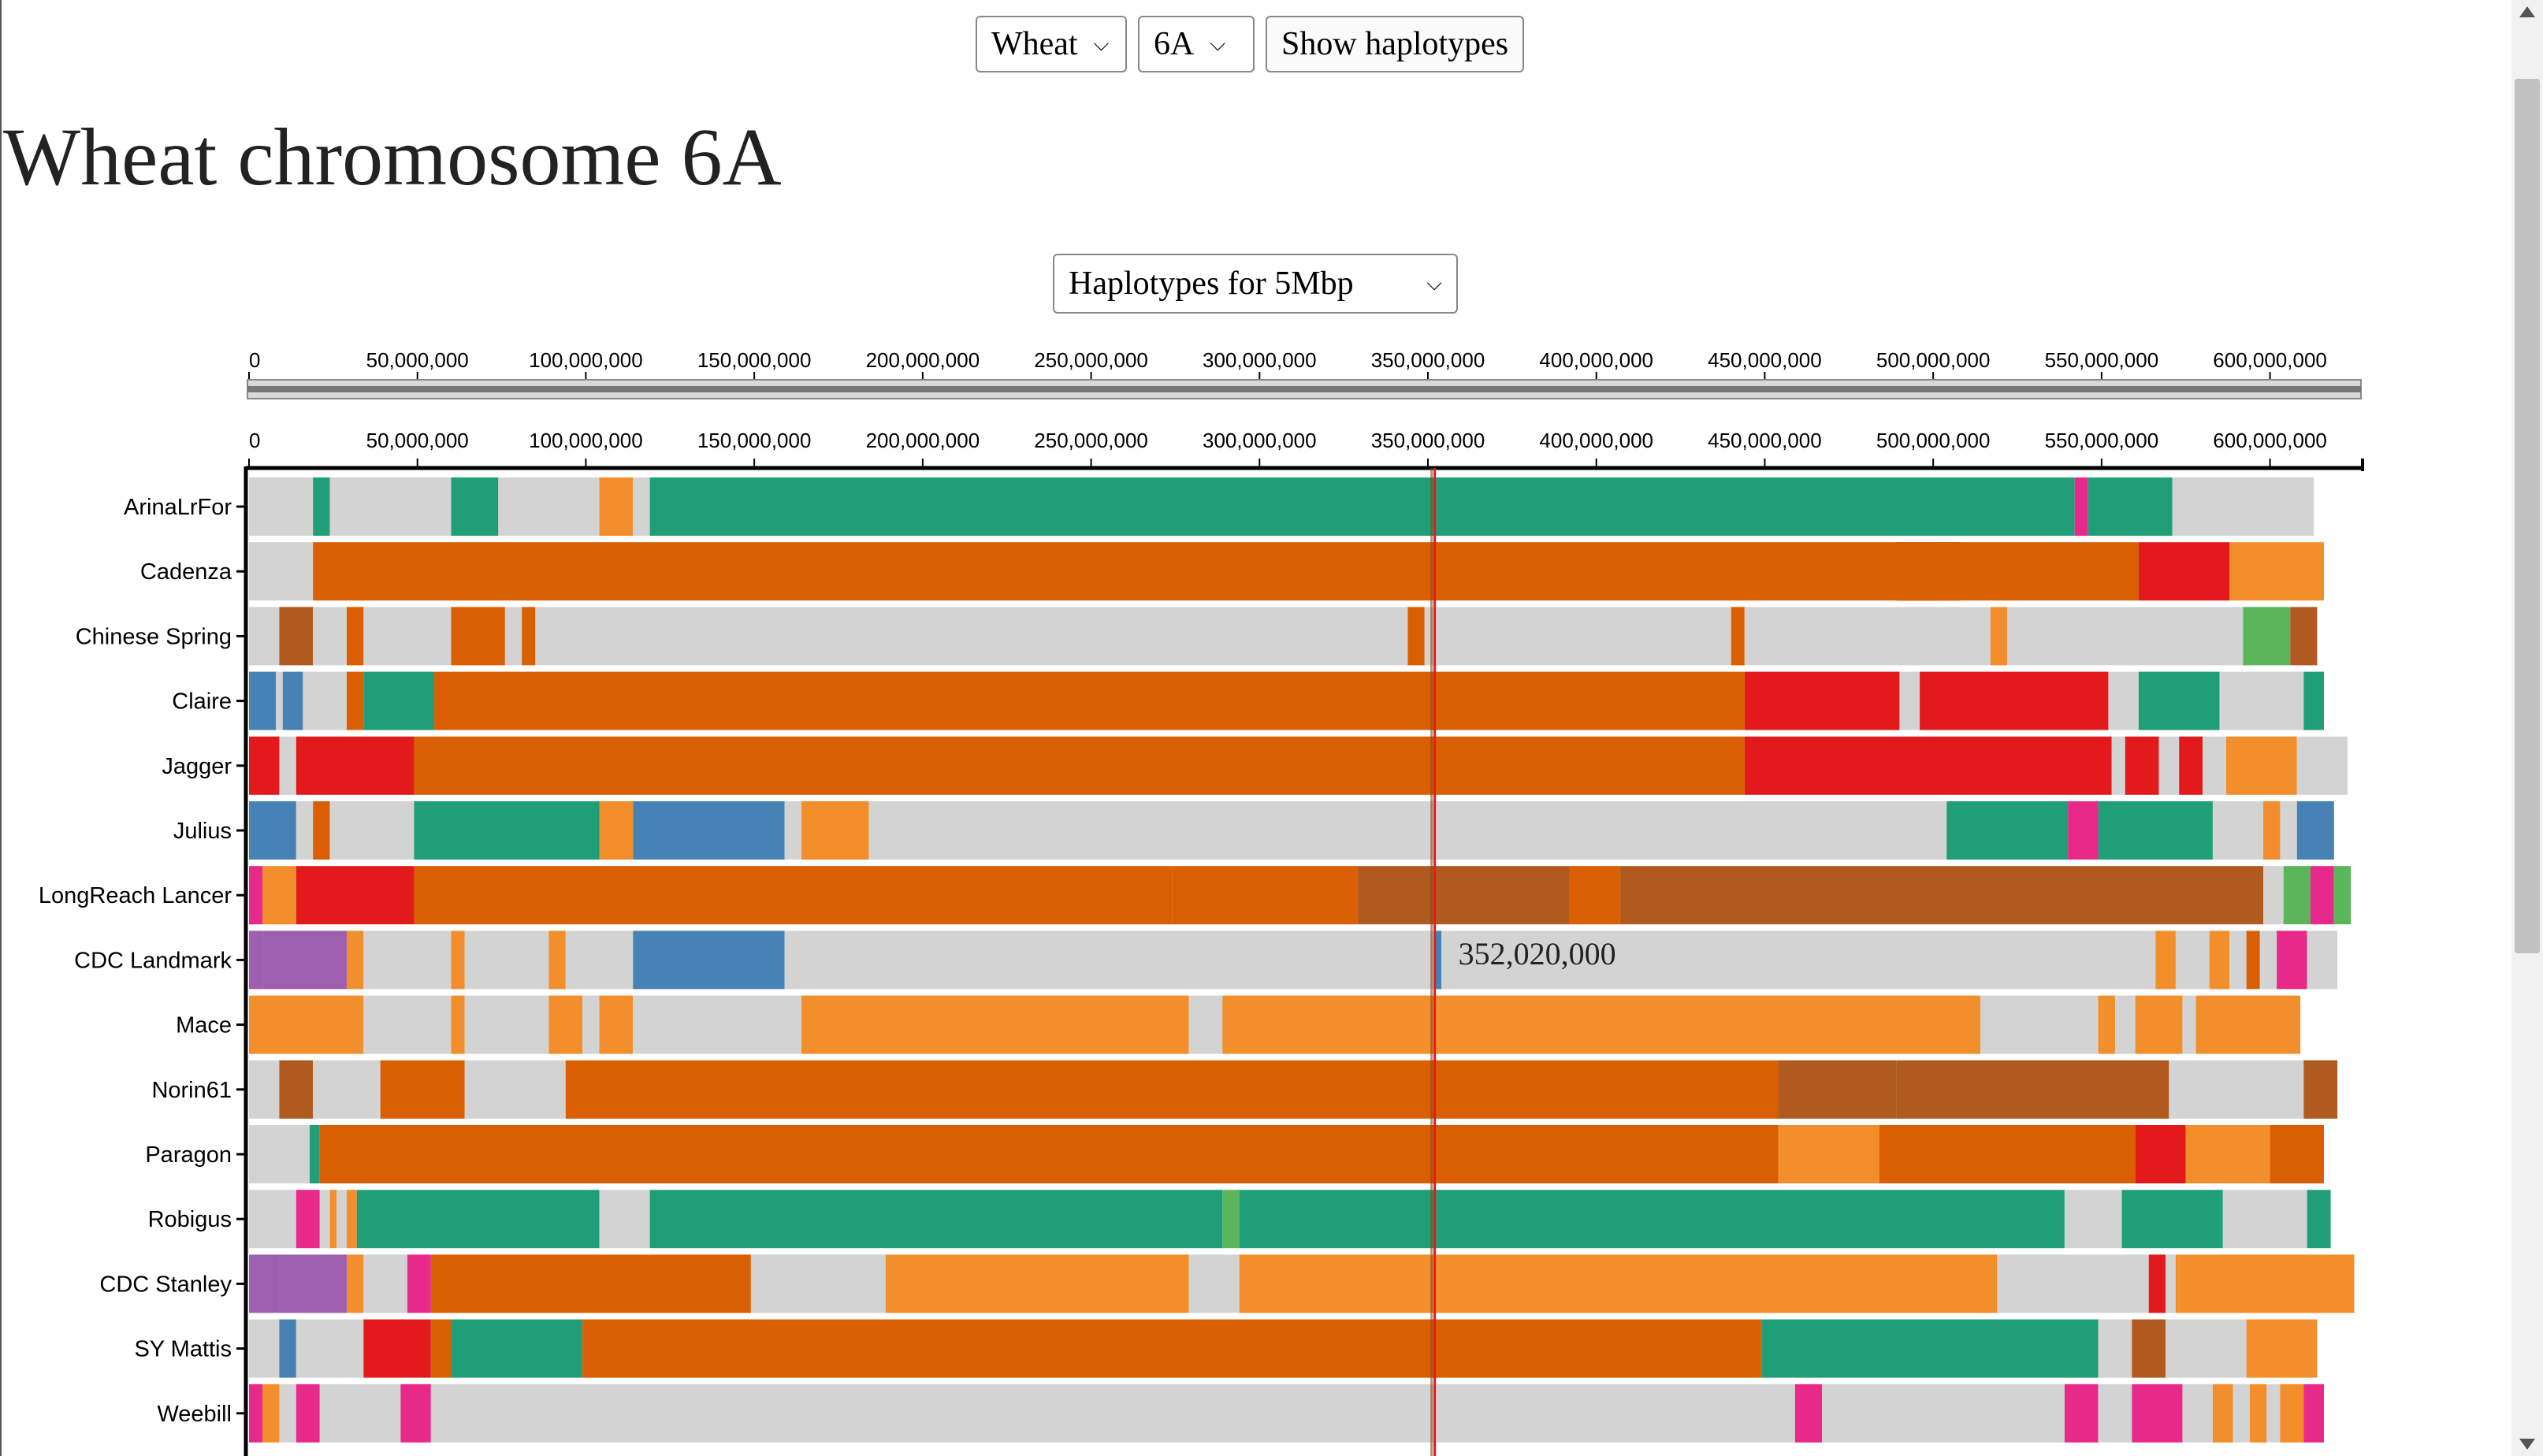  I want to click on line-label: Norin61, so click(191, 1090).